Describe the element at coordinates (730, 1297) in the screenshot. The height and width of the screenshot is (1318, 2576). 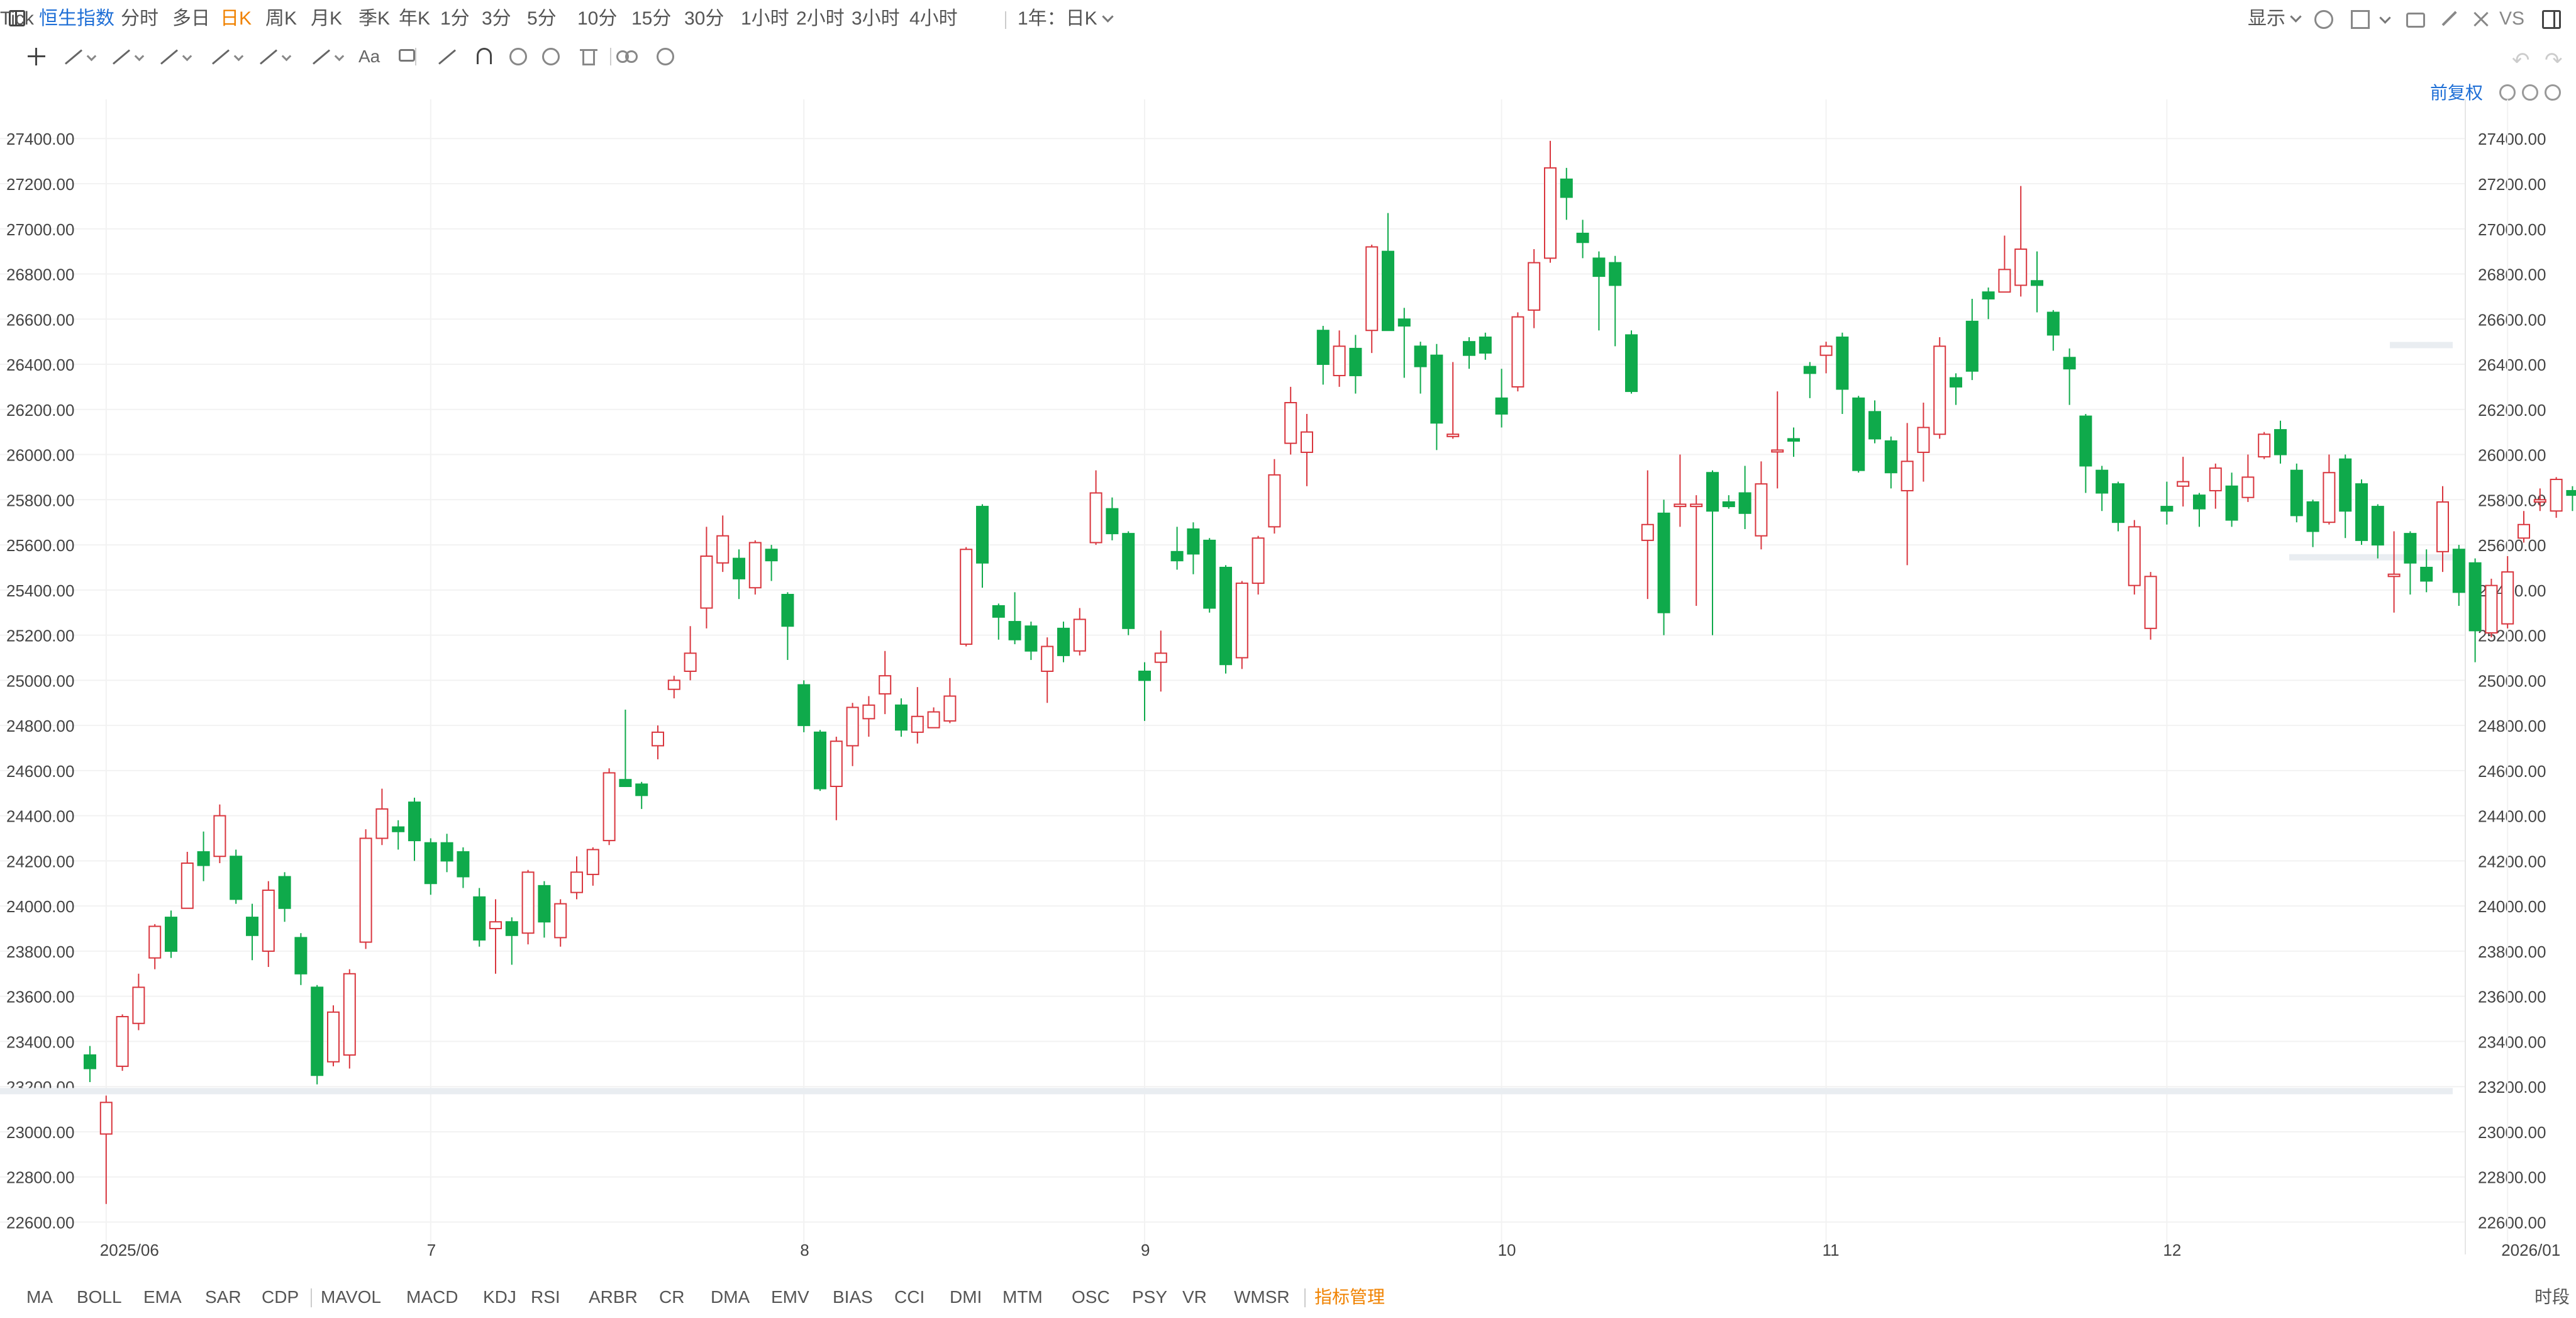
I see `indicator-dma: DMA` at that location.